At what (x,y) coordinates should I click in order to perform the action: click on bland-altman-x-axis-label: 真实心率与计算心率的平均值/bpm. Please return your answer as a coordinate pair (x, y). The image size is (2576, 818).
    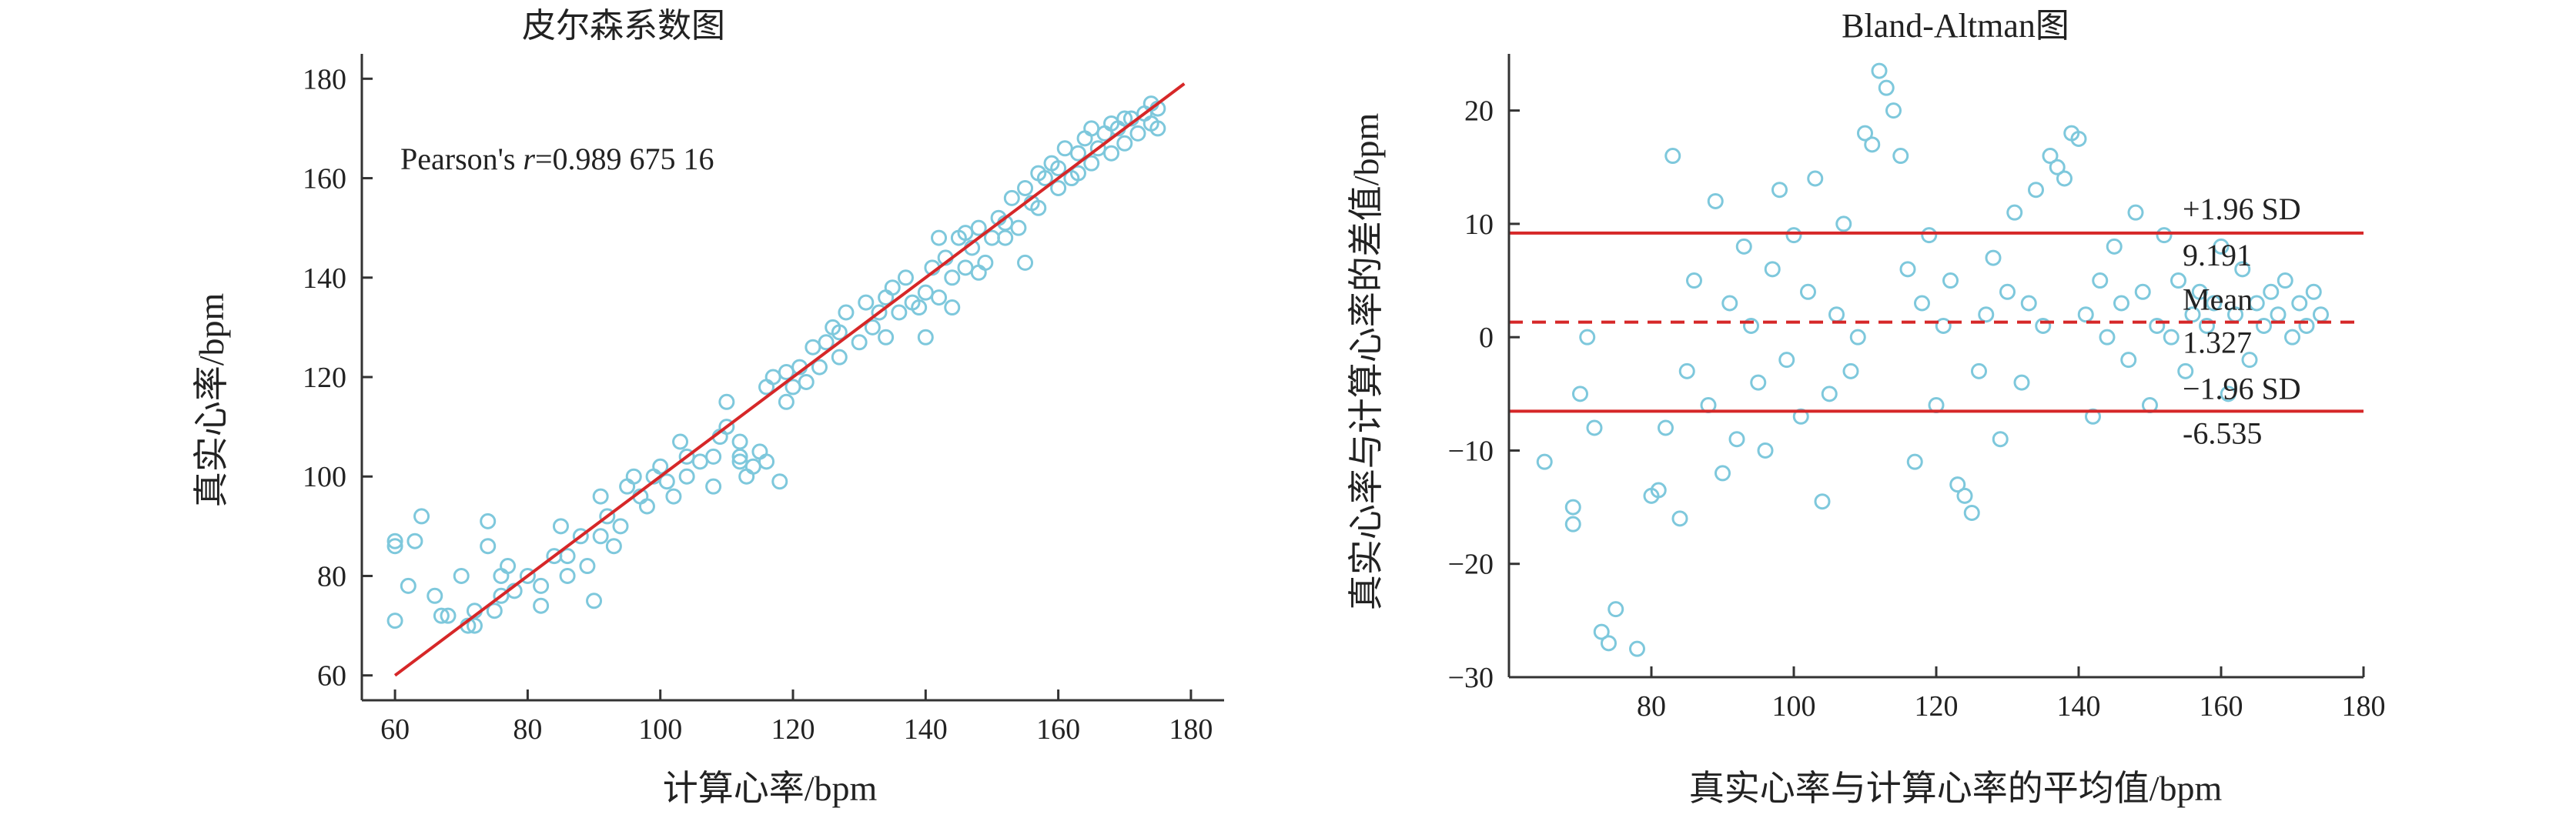
    Looking at the image, I should click on (1956, 788).